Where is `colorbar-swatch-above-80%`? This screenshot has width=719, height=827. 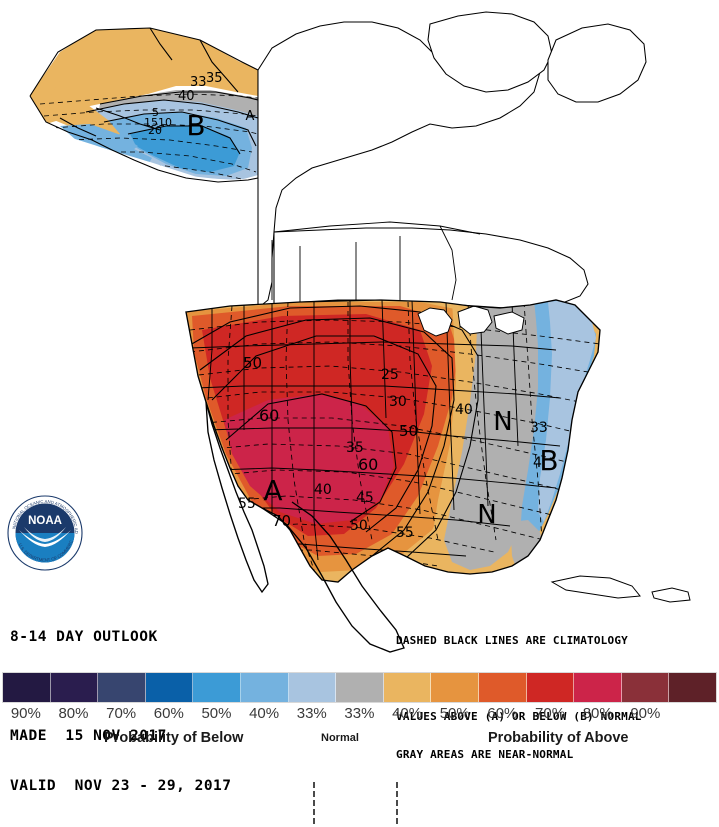 colorbar-swatch-above-80% is located at coordinates (598, 687).